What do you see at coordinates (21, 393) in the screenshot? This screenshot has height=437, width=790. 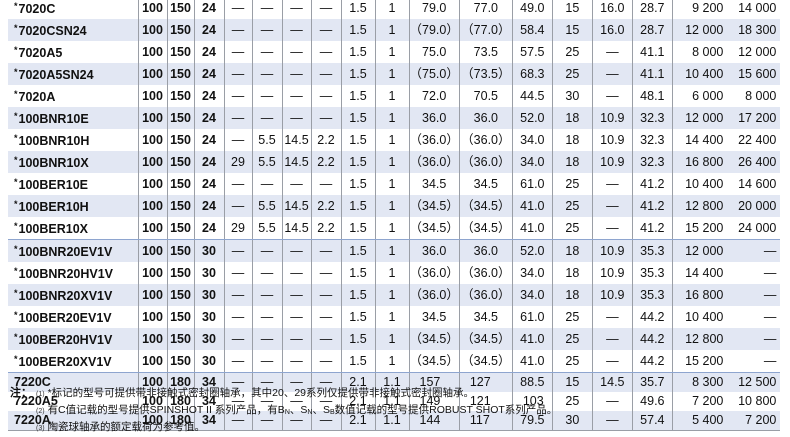 I see `notes-label: 注：` at bounding box center [21, 393].